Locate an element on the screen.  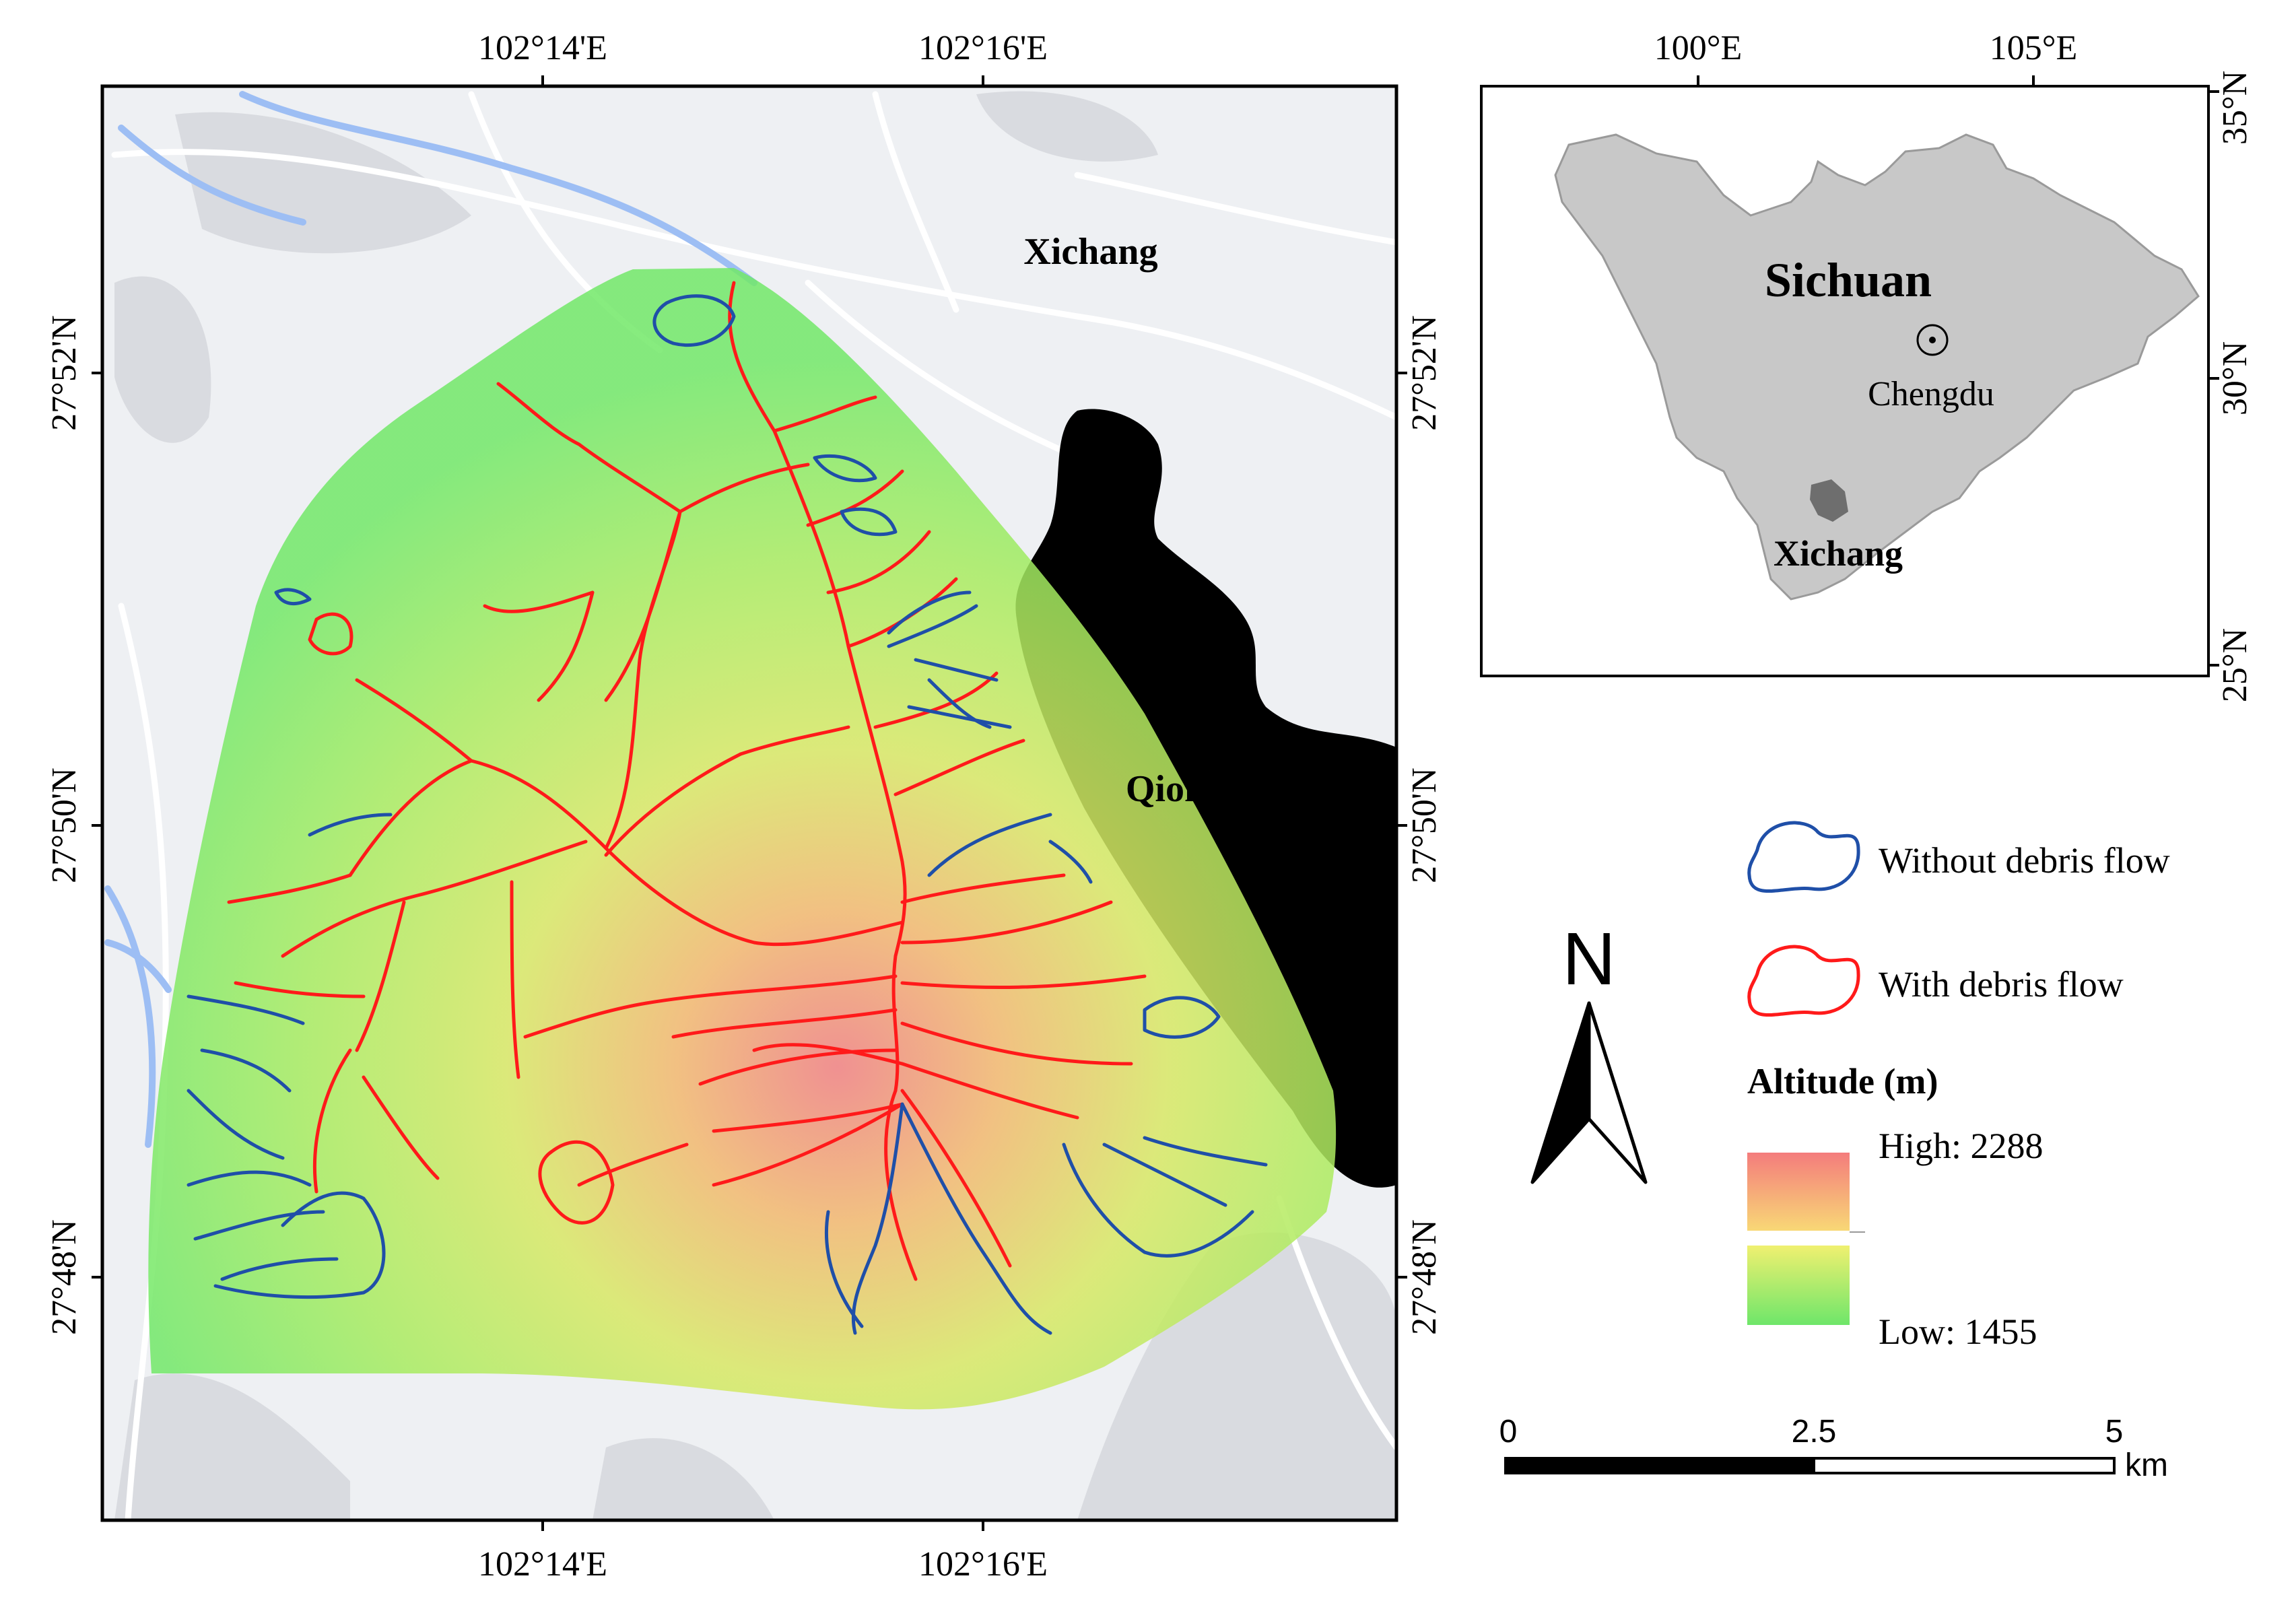
right-tick-1: 27°52'N is located at coordinates (1424, 373).